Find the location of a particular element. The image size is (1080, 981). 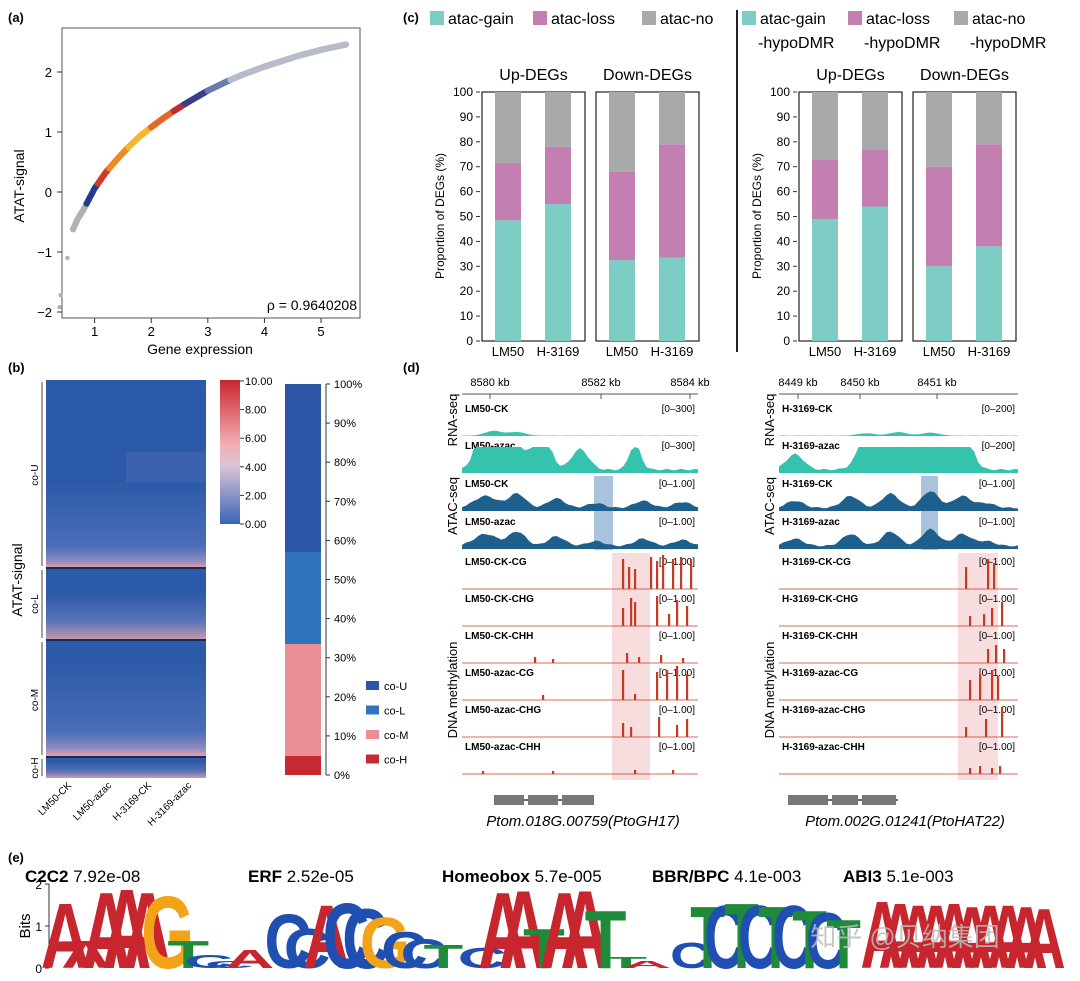

panel-b-label: (b) is located at coordinates (16, 367).